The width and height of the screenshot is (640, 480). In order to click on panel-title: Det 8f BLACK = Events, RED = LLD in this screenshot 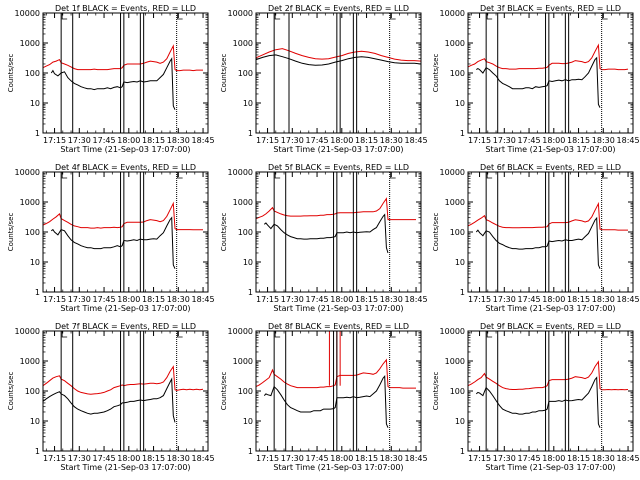, I will do `click(338, 326)`.